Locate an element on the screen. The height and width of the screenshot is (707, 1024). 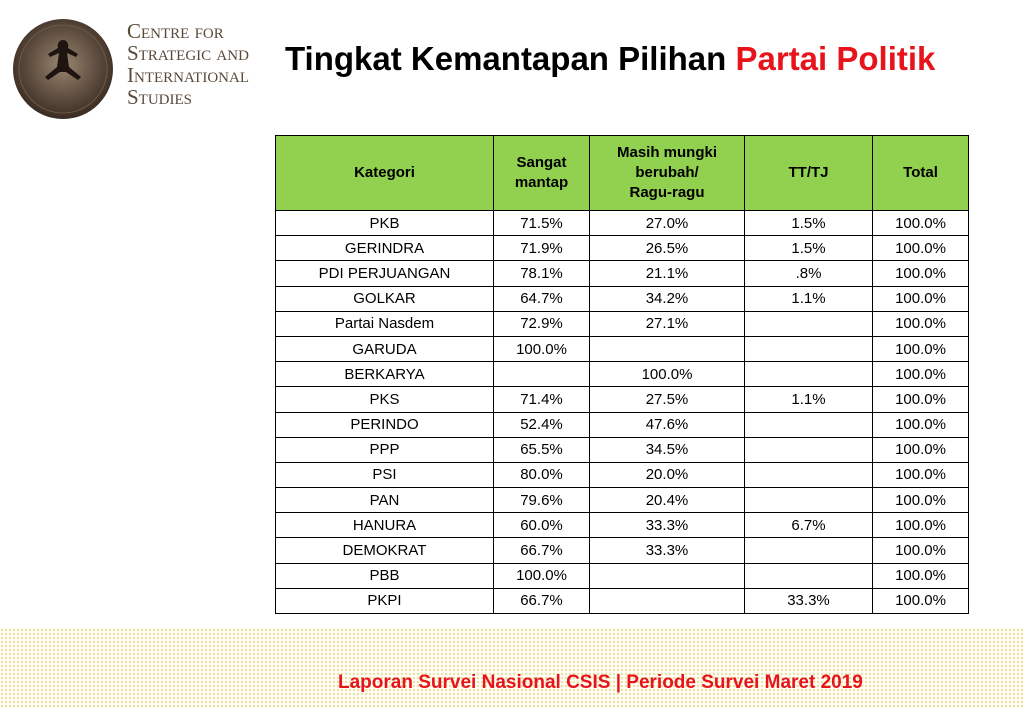
table-row: PPP 65.5% 34.5% 100.0% is located at coordinates (622, 449).